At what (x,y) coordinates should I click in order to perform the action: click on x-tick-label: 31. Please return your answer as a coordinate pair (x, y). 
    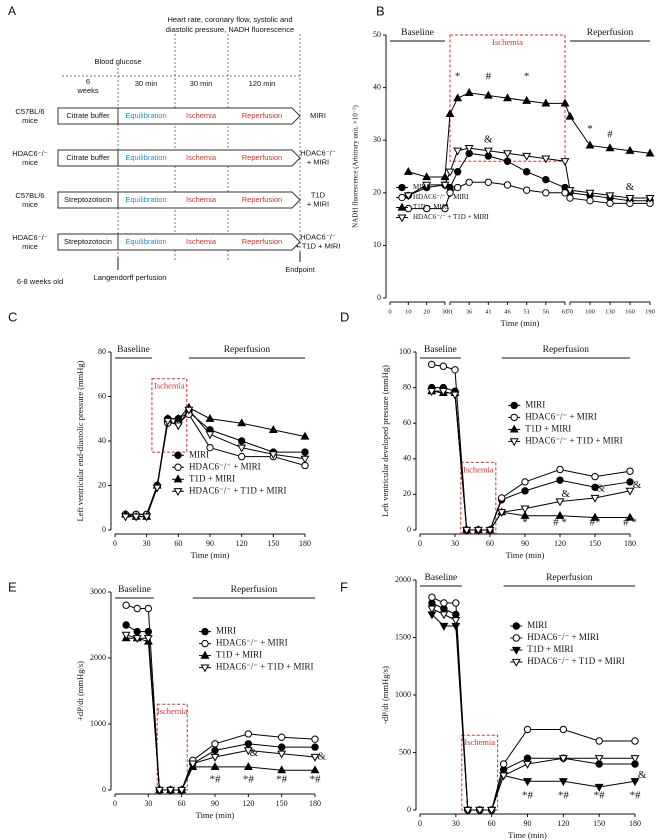
    Looking at the image, I should click on (450, 311).